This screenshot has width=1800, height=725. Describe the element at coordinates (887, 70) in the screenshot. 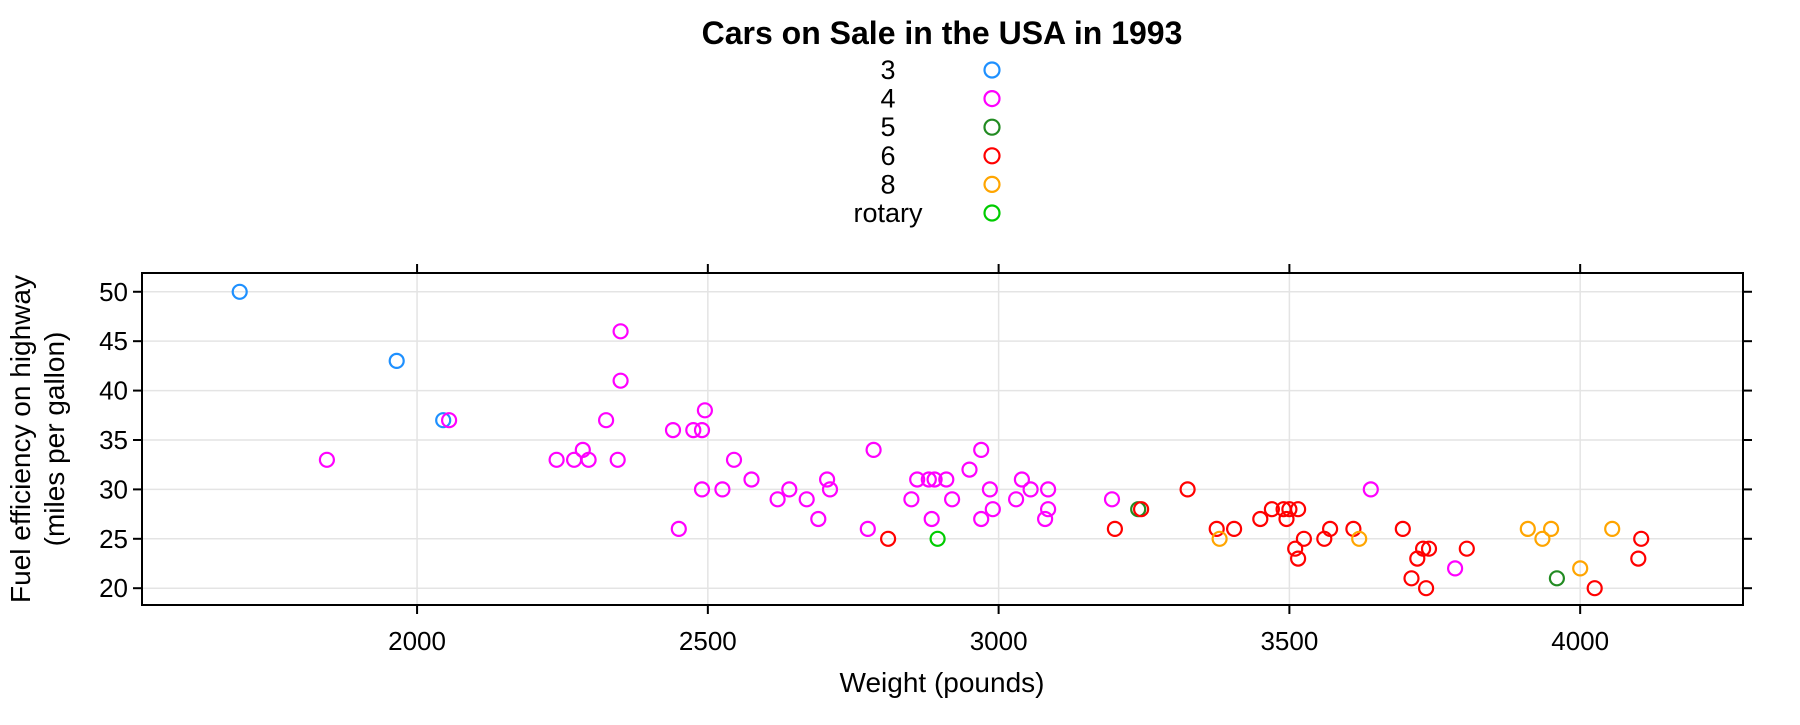

I see `legend-label-3: 3` at that location.